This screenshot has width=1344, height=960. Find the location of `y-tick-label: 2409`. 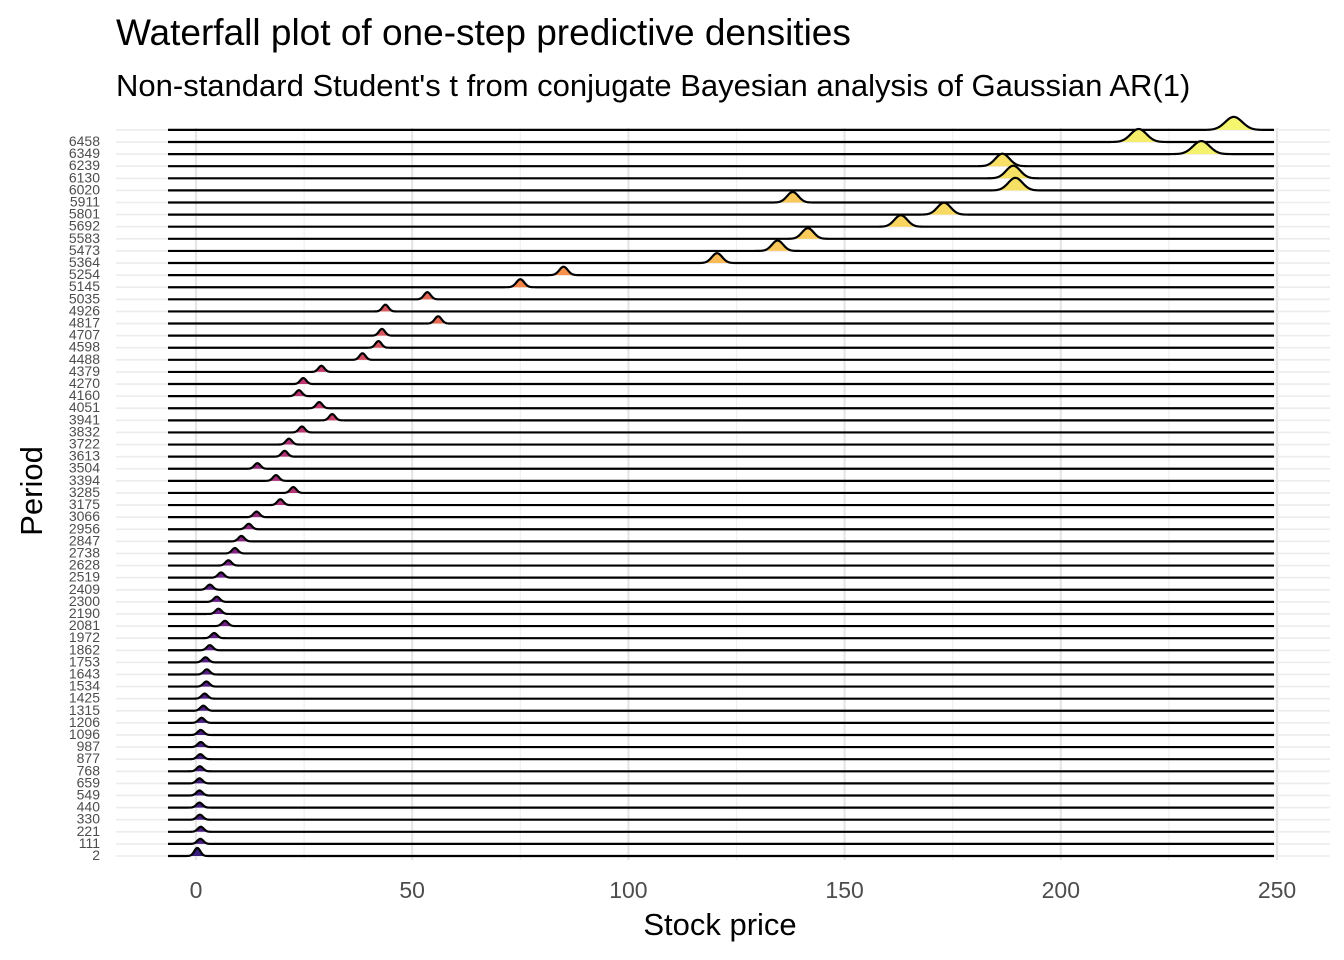

y-tick-label: 2409 is located at coordinates (84, 589).